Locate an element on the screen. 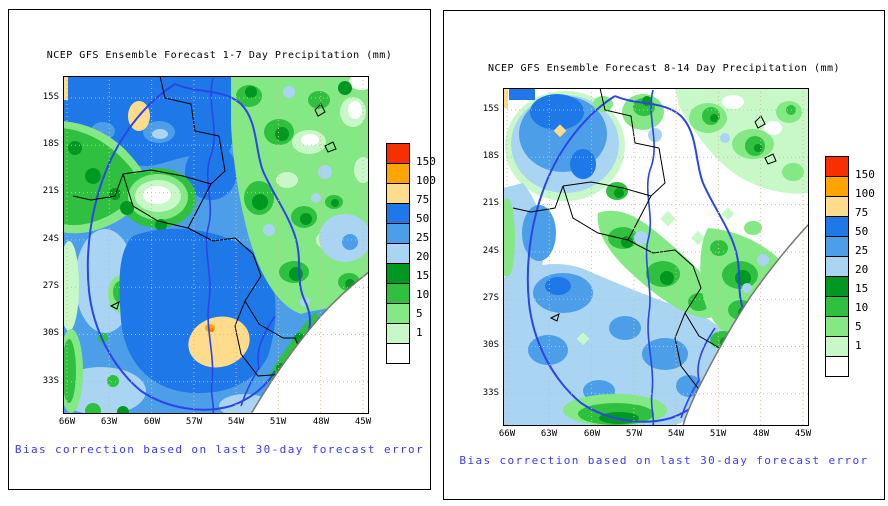 The width and height of the screenshot is (888, 506). precip-colorbar-week1: 150 100 75 50 25 20 15 10 5 1 is located at coordinates (421, 253).